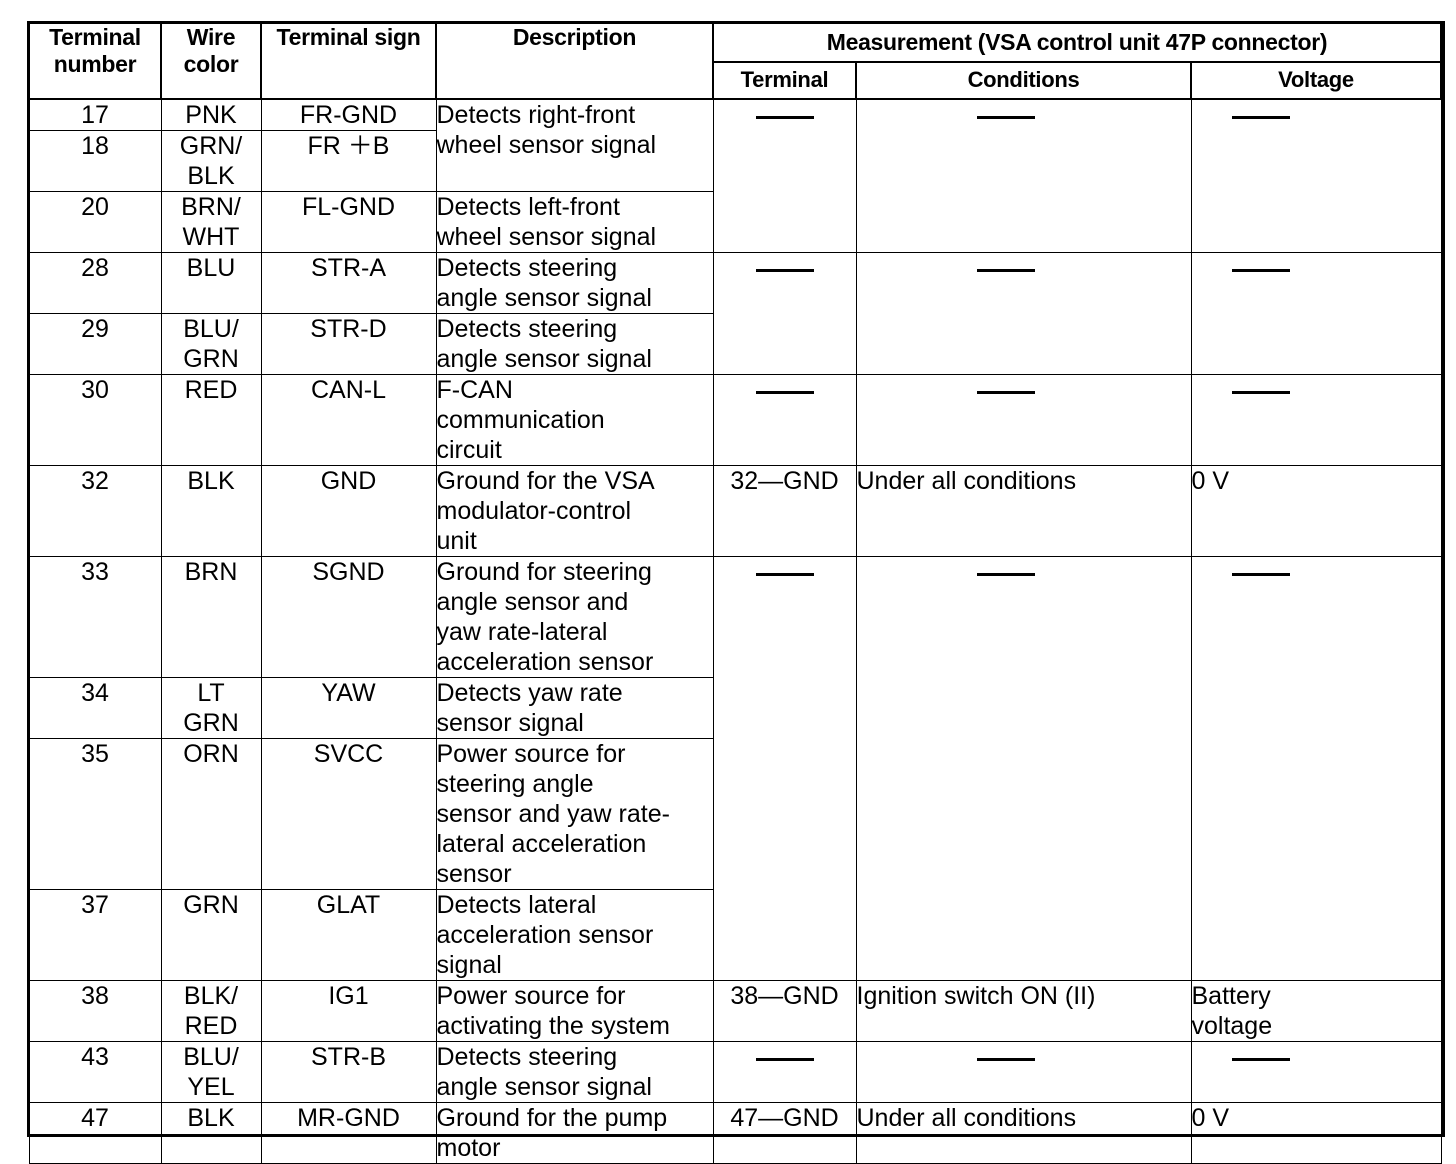 The width and height of the screenshot is (1456, 1164). I want to click on cell-measurement-voltage: Battery voltage, so click(1316, 1011).